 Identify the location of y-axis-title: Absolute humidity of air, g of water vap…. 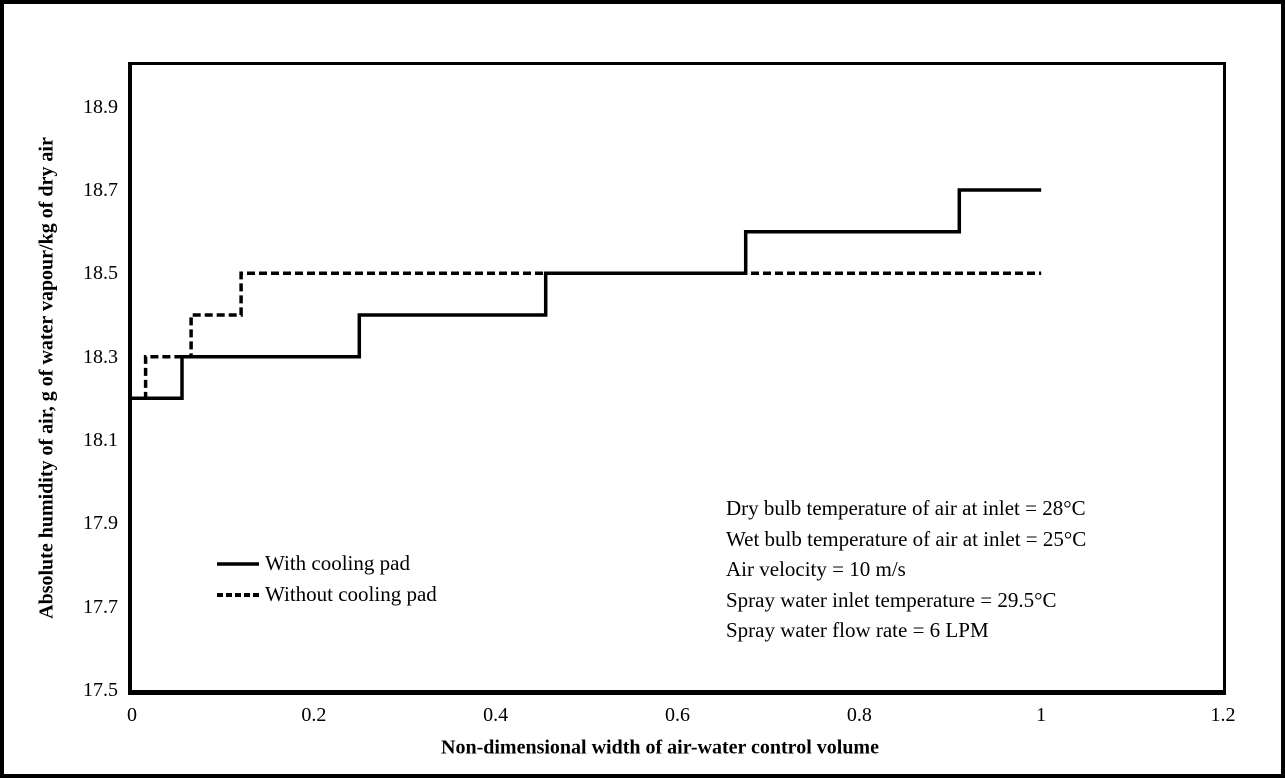
(46, 378).